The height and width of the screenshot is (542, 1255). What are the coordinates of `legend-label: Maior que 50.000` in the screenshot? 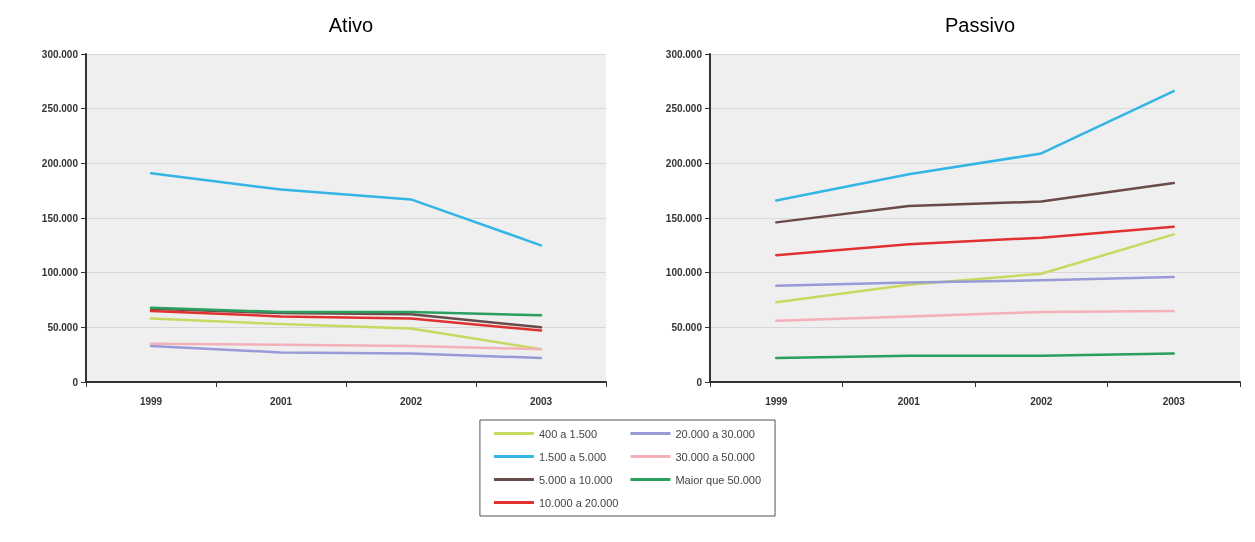 It's located at (718, 479).